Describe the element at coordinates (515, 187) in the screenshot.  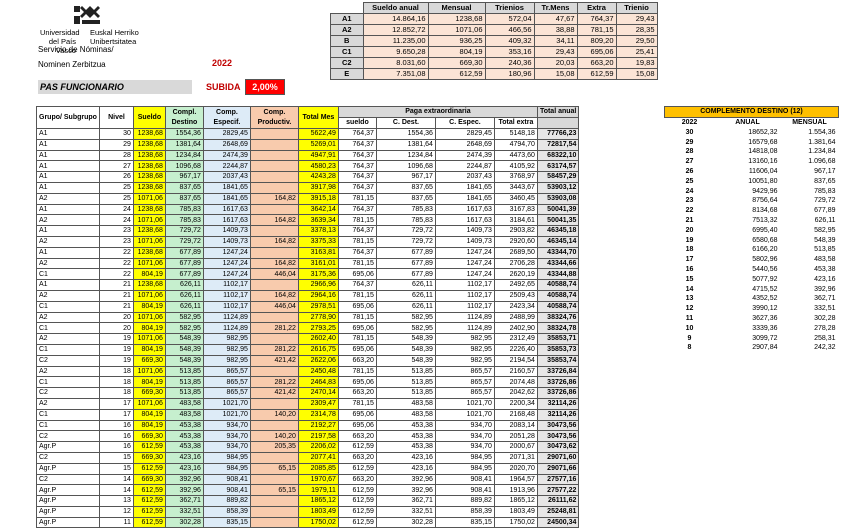
I see `cell-pe-total: 3443,67` at that location.